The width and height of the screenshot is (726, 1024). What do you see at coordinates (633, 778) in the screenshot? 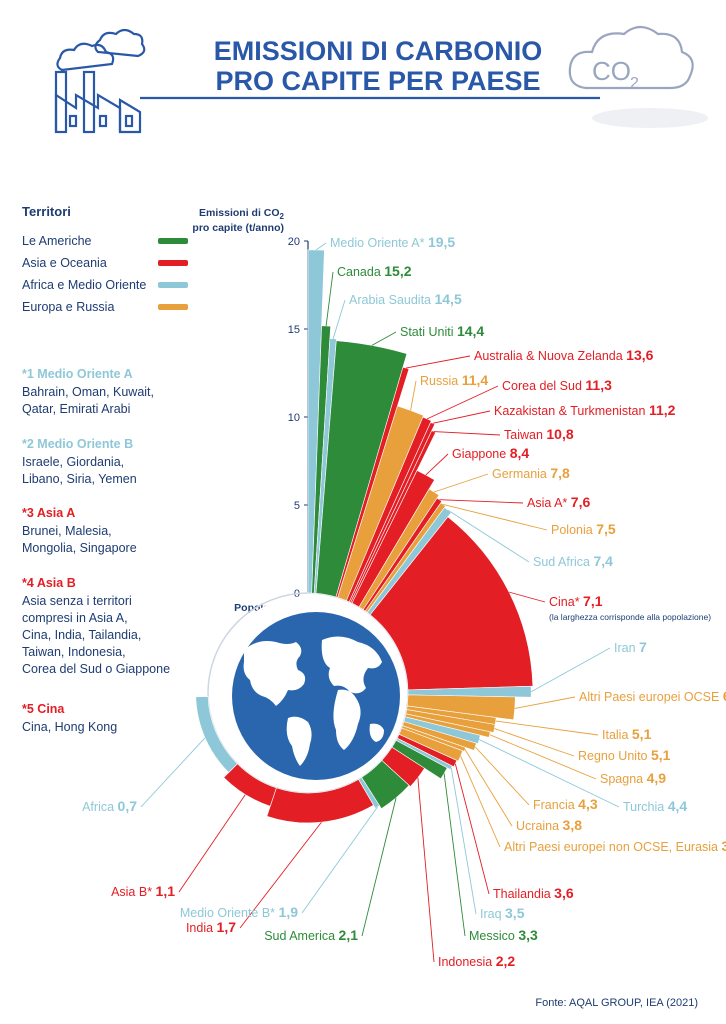
I see `bar-label: Spagna 4,9` at bounding box center [633, 778].